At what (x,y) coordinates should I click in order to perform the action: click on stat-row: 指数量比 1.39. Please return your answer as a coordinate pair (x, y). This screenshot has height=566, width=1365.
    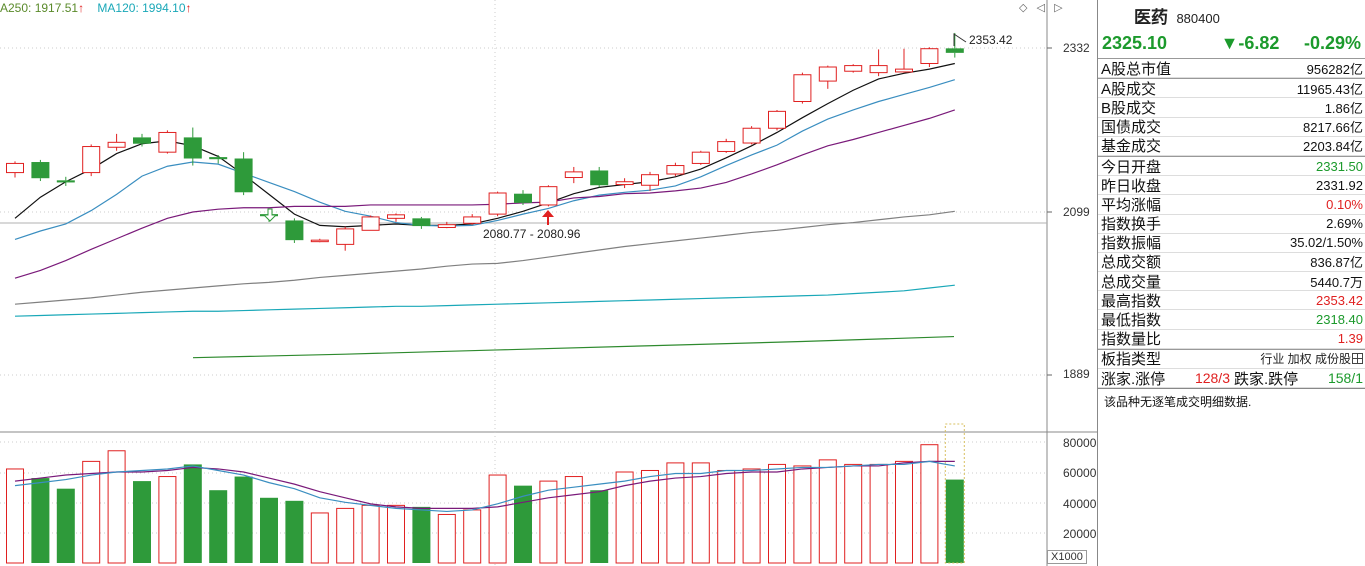
    Looking at the image, I should click on (1231, 339).